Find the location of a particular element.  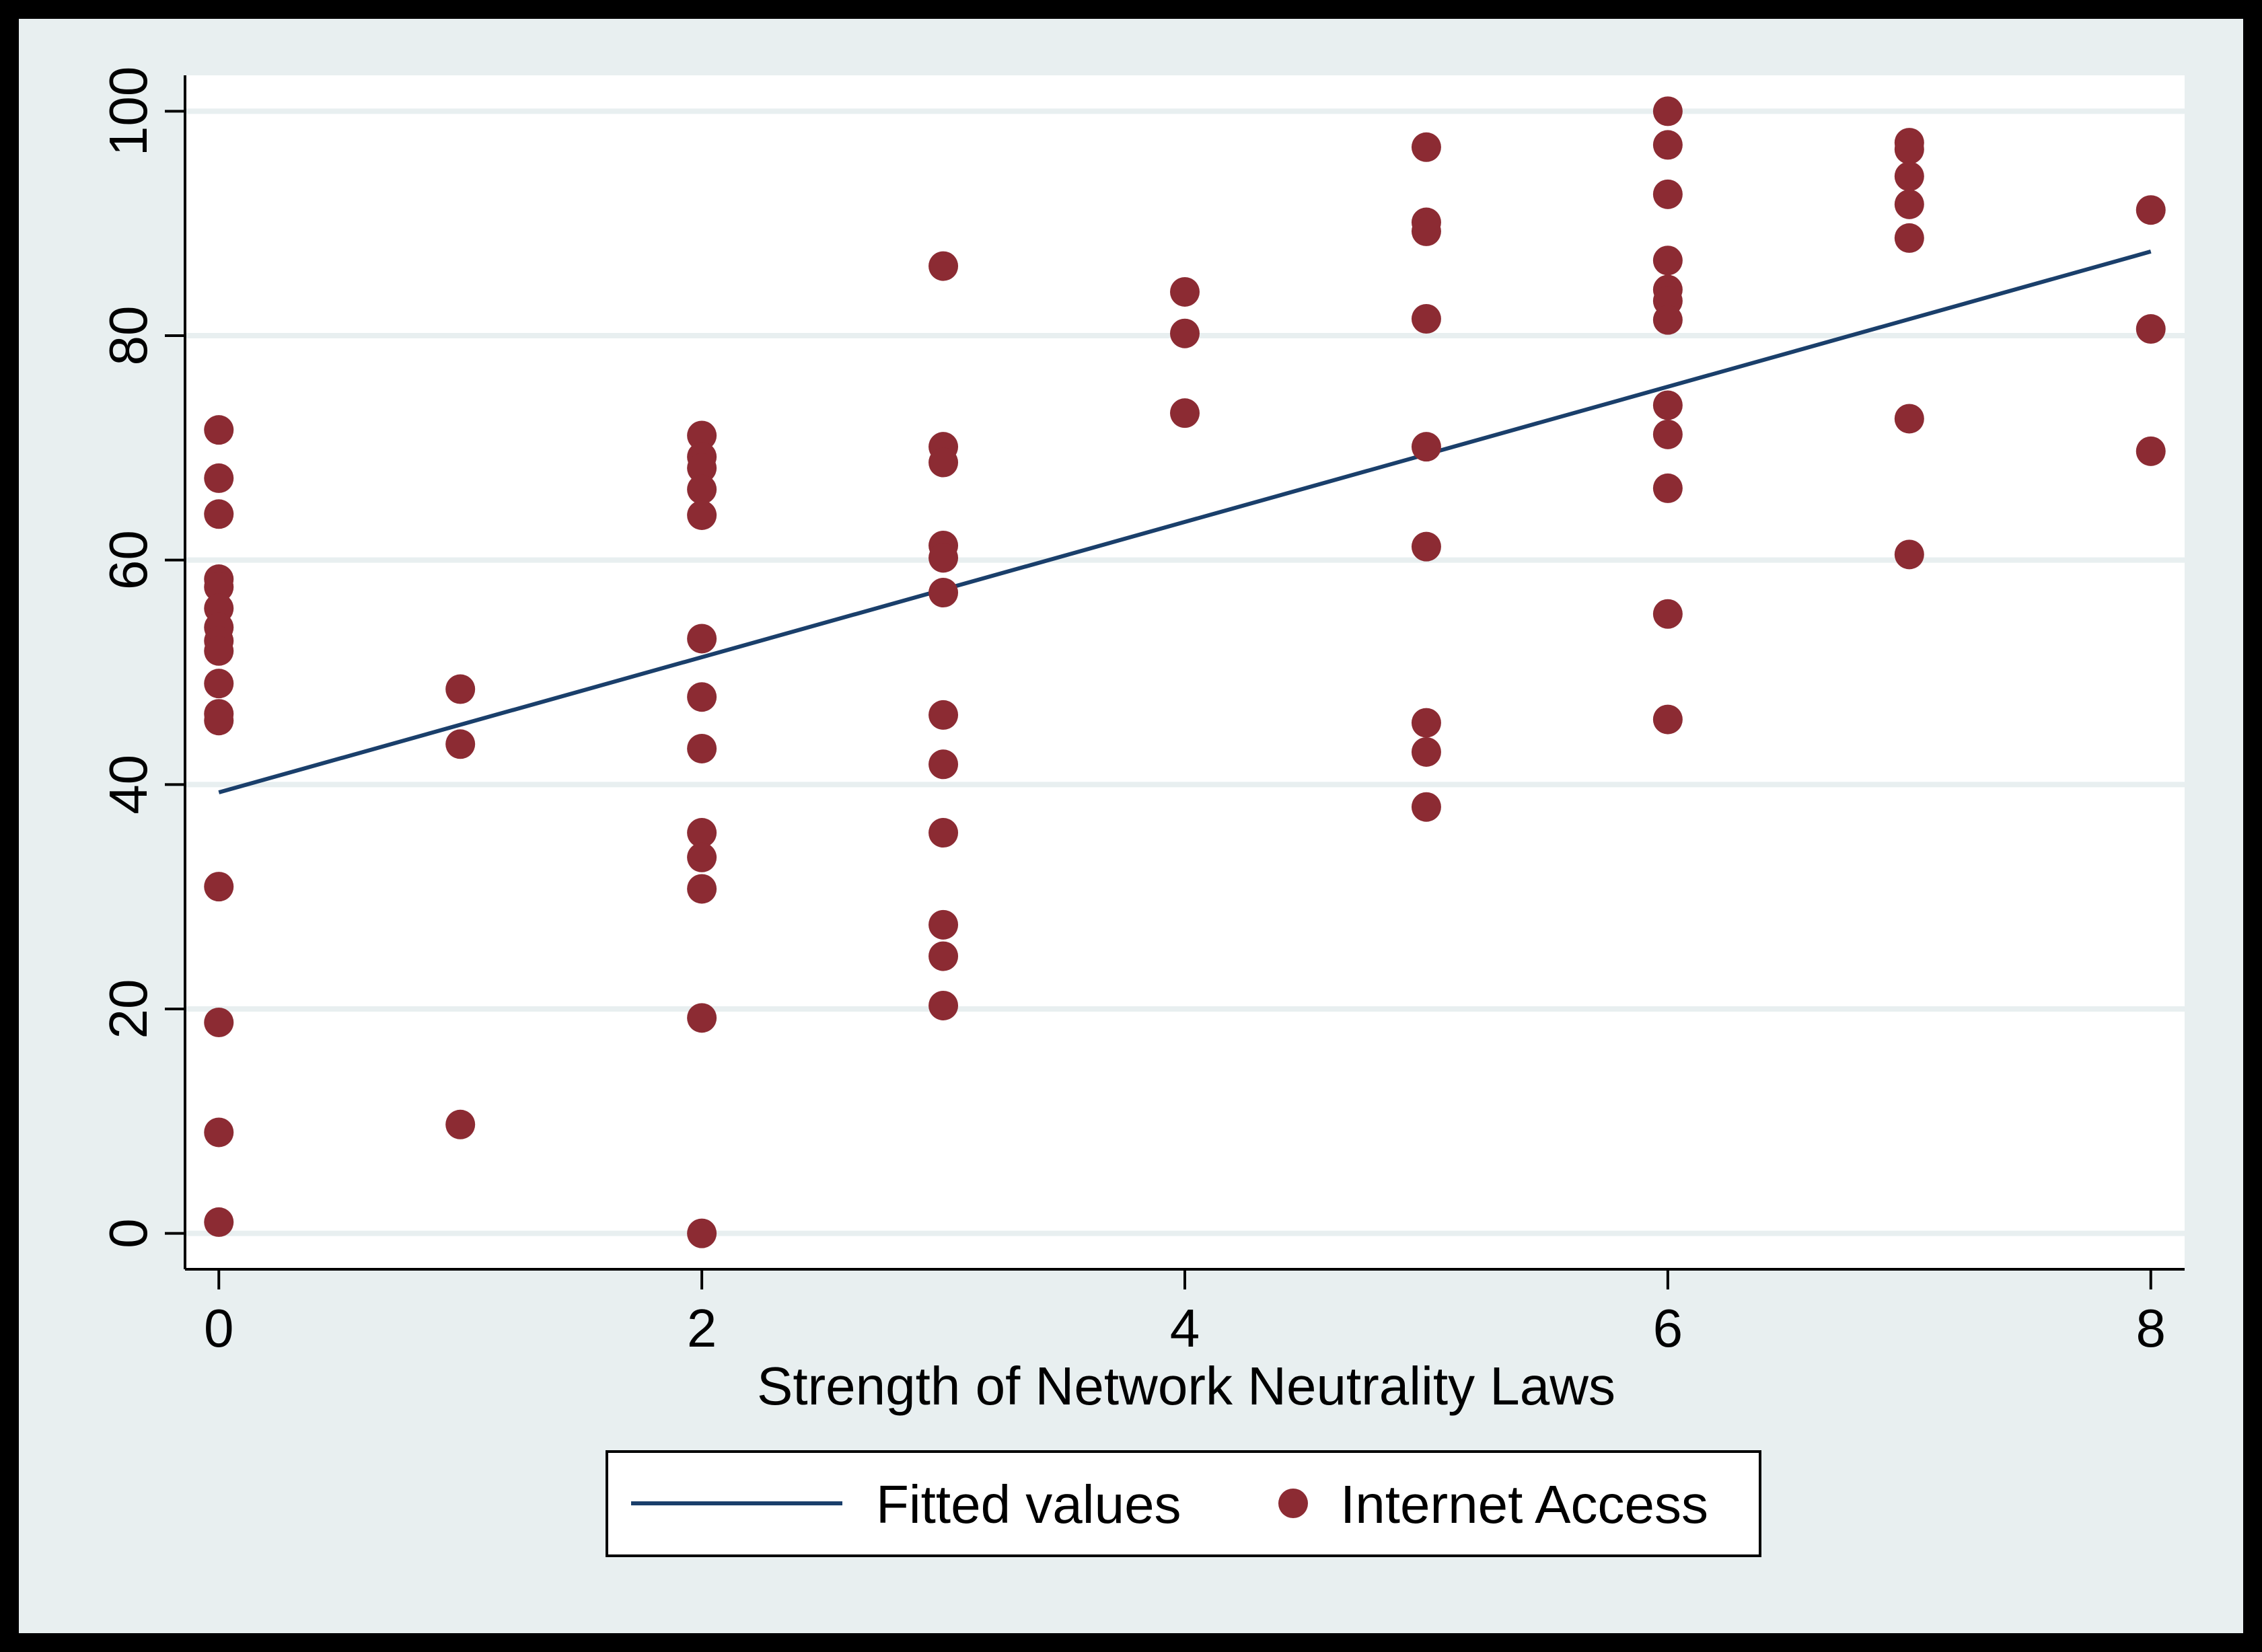

y-tick-label: 100 is located at coordinates (128, 111).